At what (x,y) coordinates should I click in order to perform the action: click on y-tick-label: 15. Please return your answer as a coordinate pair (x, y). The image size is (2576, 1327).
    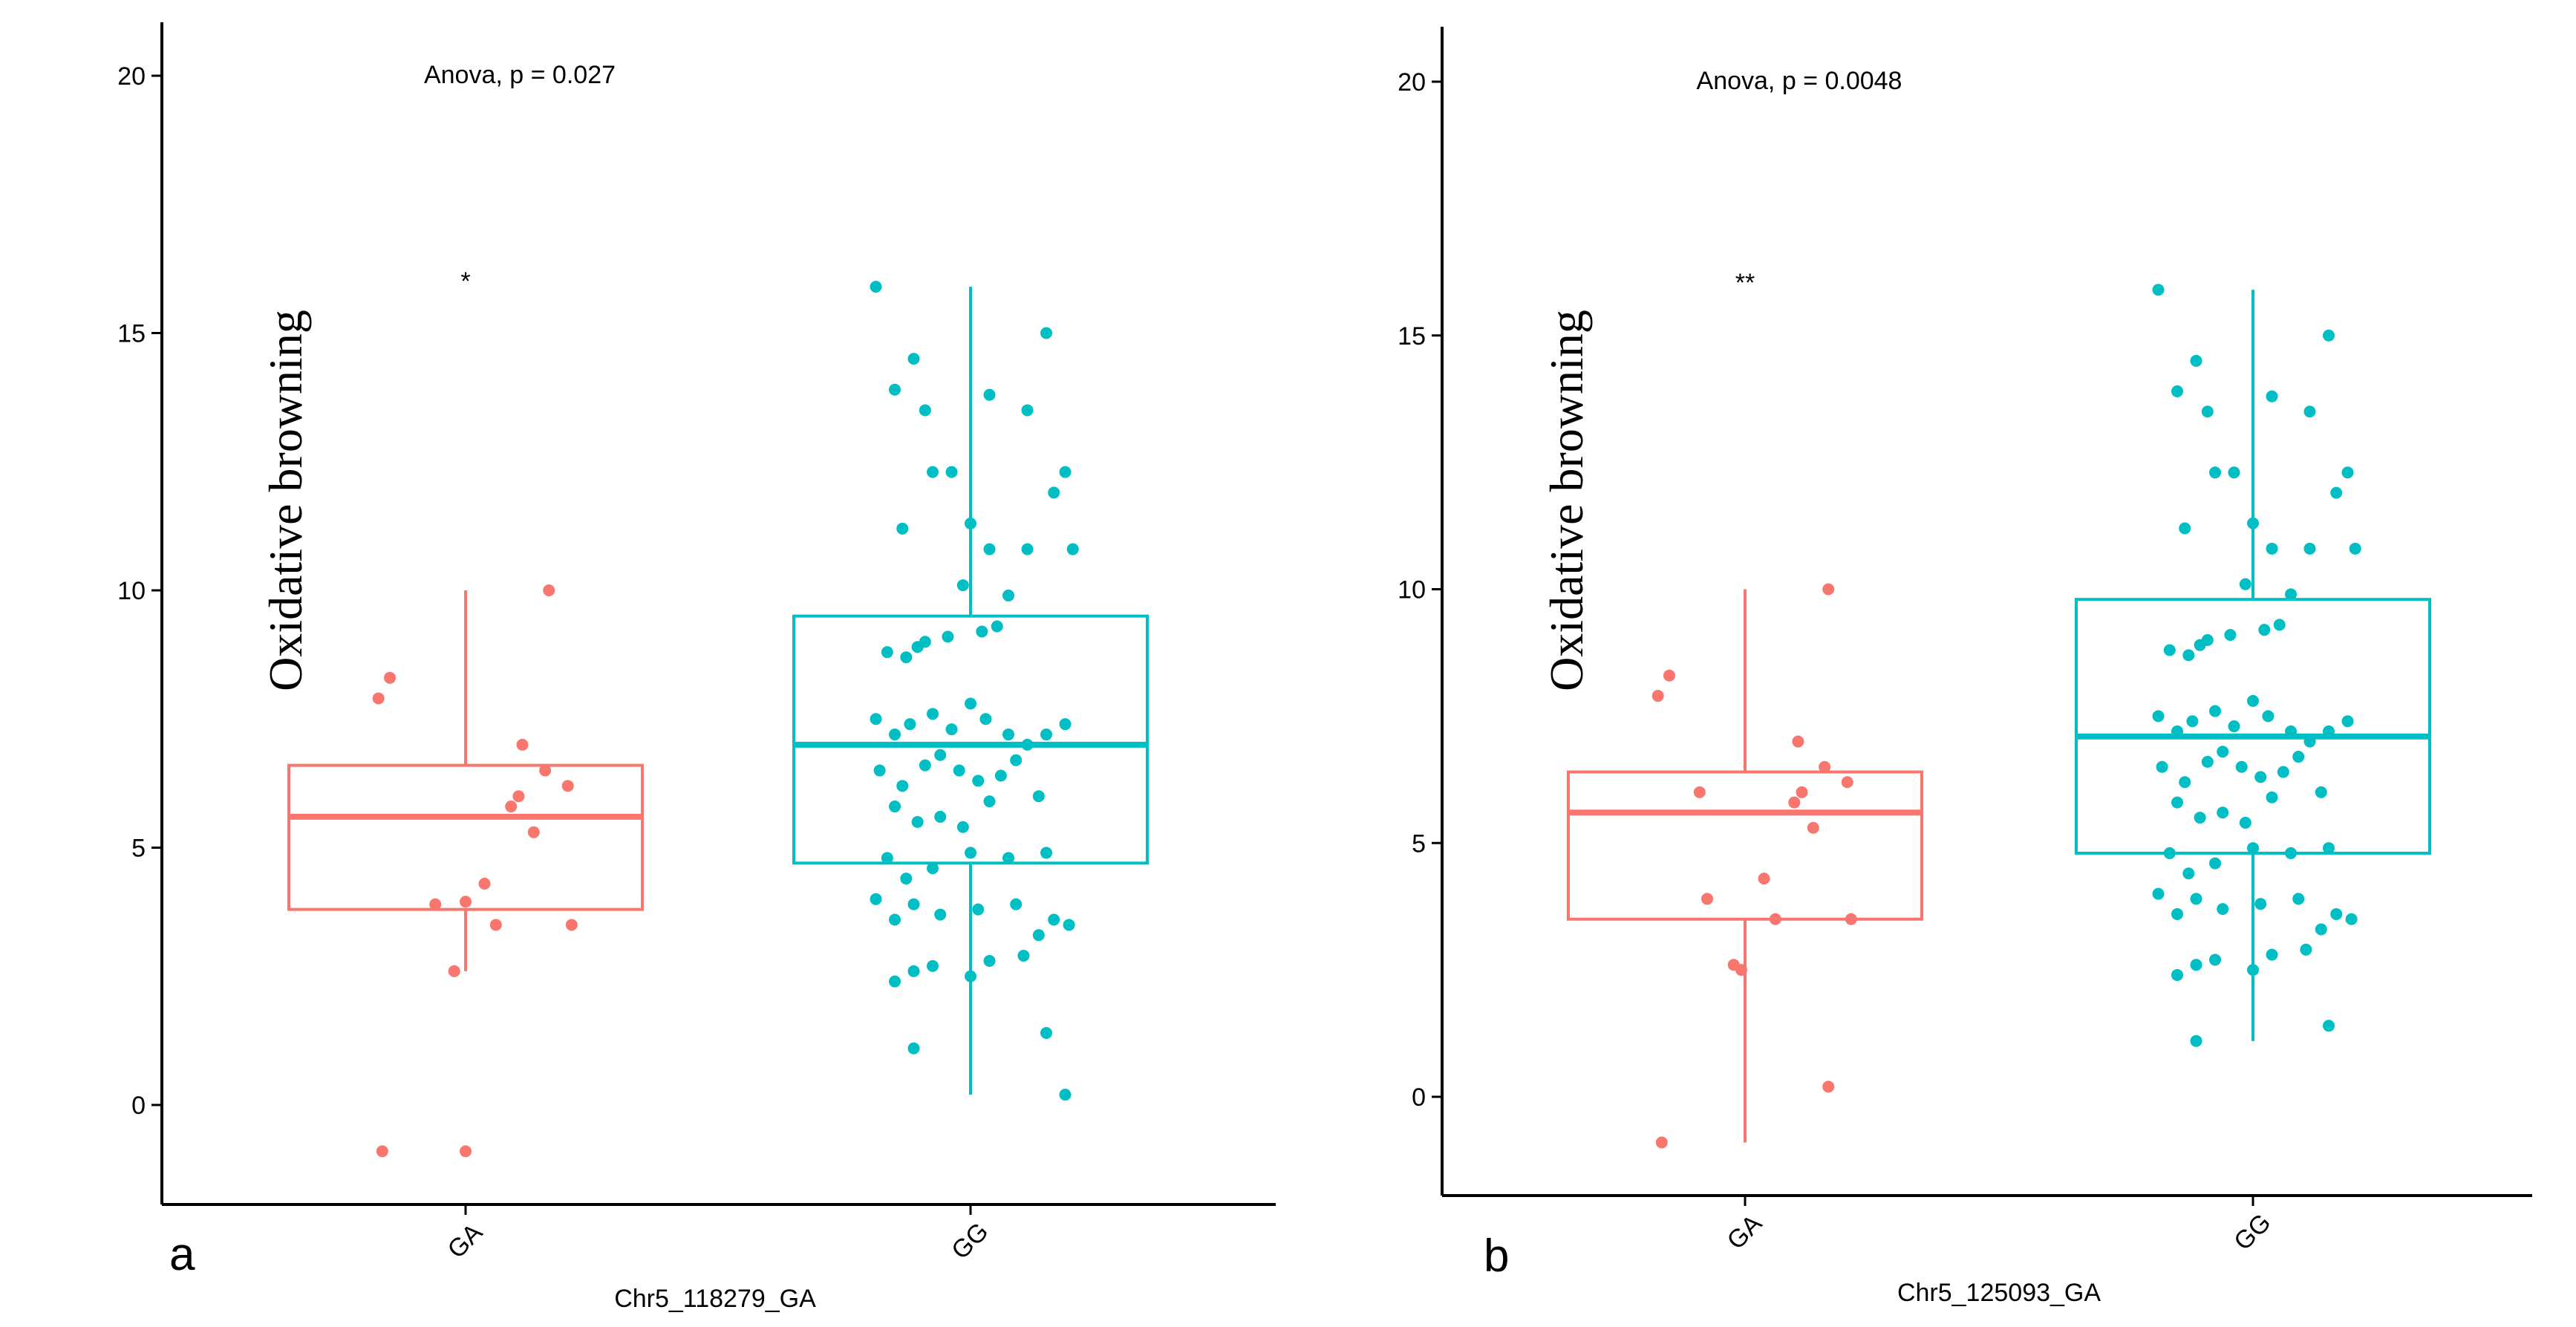
    Looking at the image, I should click on (131, 334).